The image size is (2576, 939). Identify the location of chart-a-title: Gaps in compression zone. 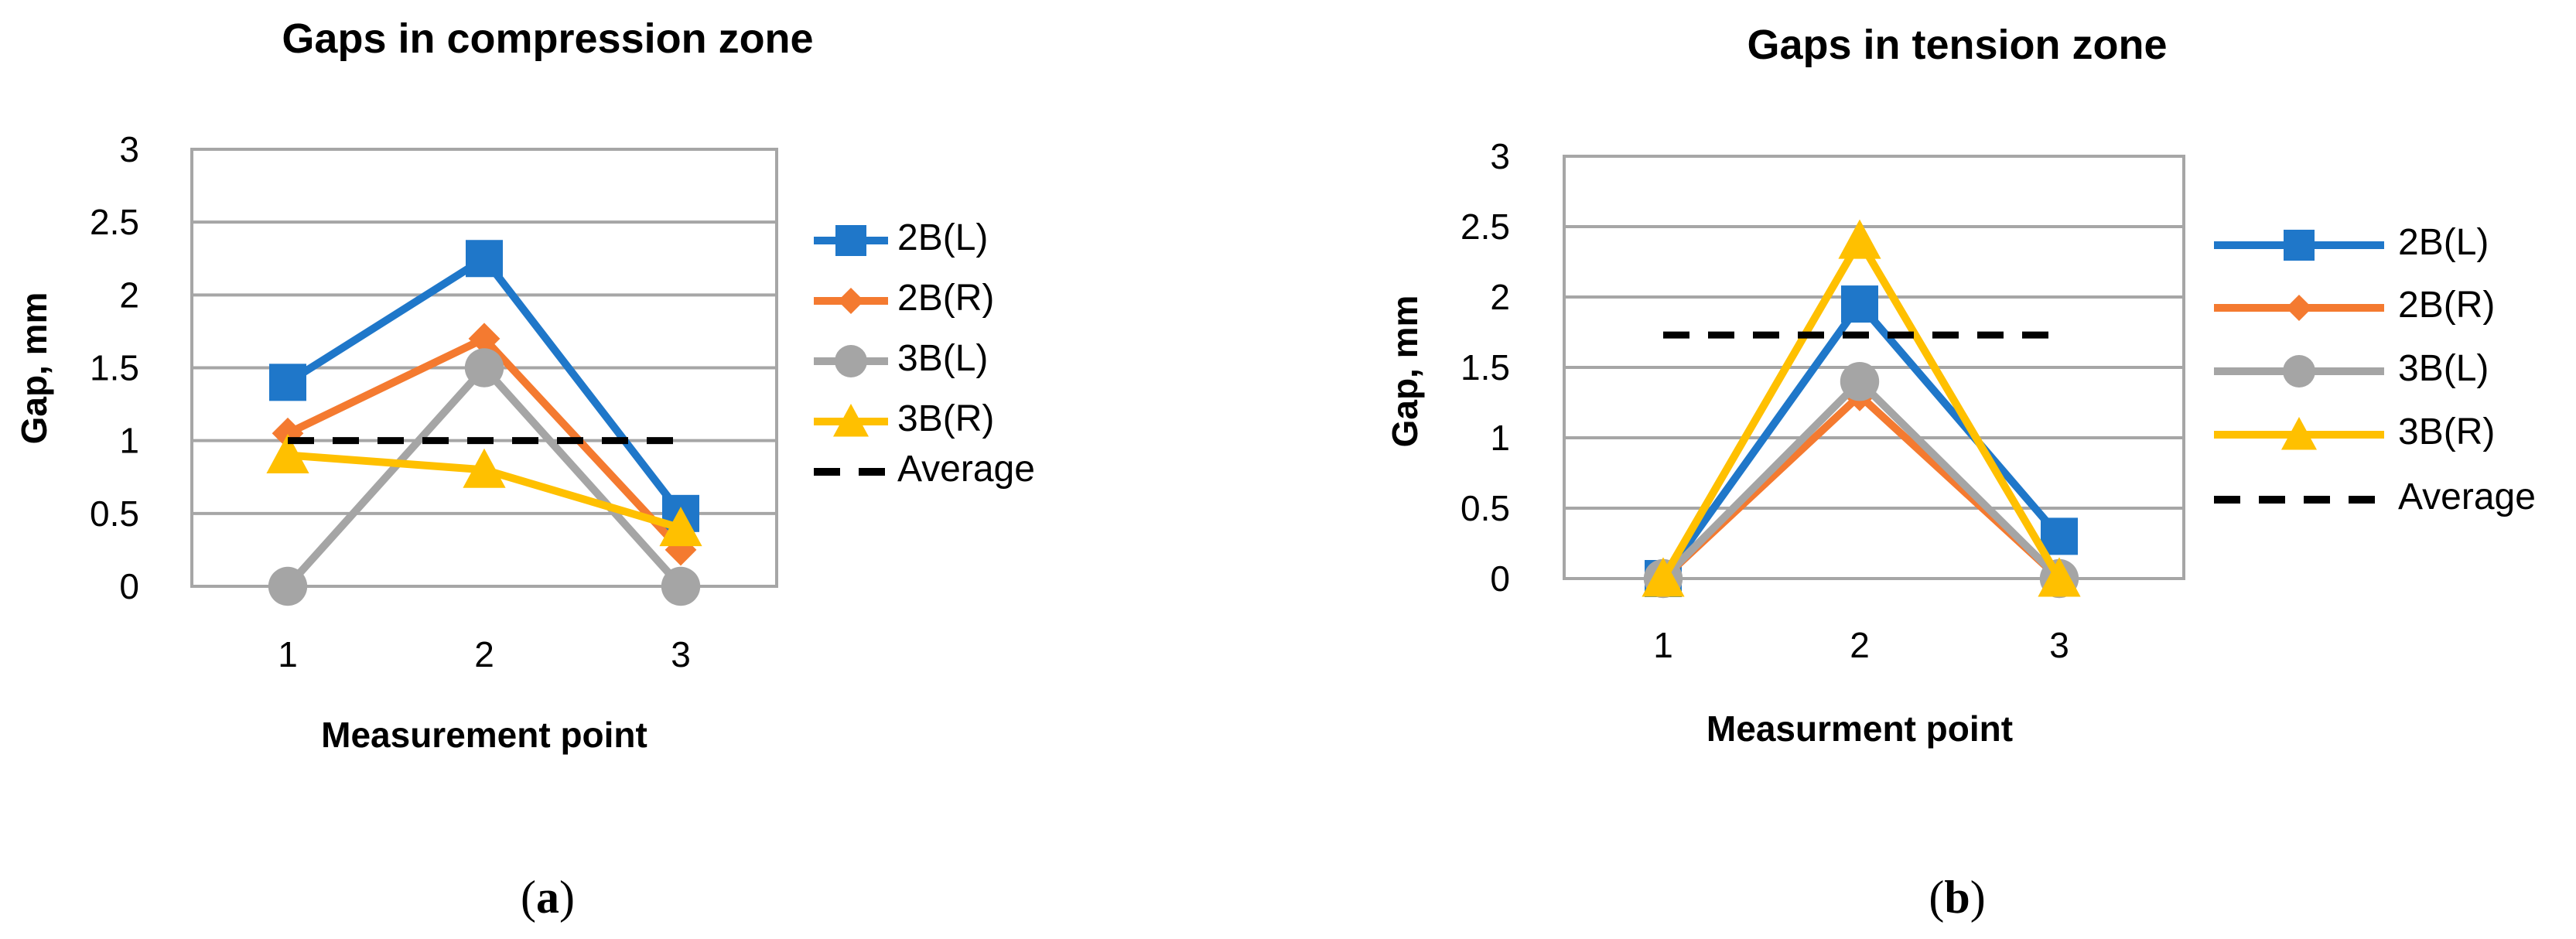
(547, 38).